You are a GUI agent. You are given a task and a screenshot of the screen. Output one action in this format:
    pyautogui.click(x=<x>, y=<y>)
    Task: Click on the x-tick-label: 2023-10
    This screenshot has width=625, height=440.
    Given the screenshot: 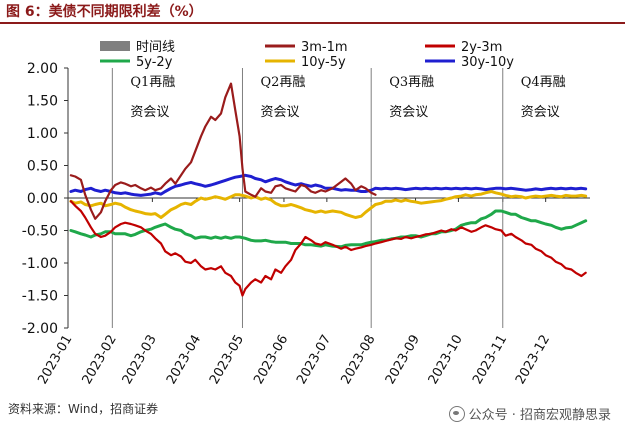 What is the action you would take?
    pyautogui.click(x=446, y=359)
    